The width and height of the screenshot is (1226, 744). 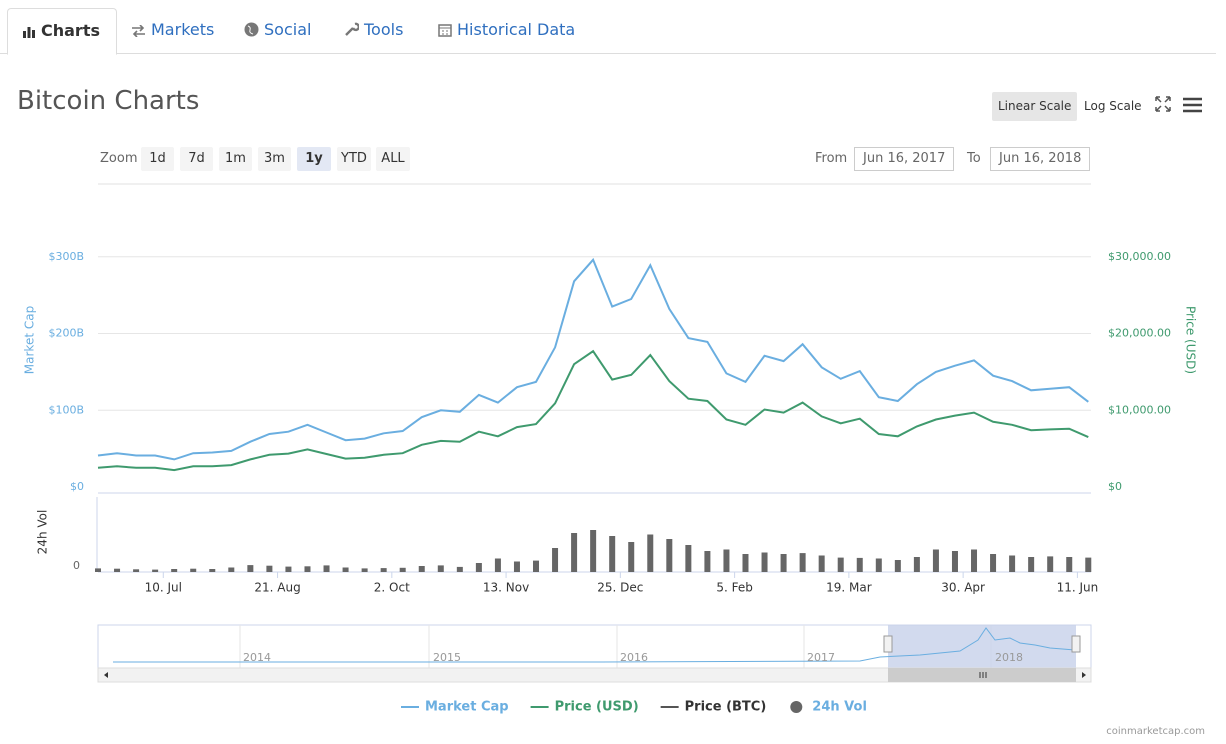 What do you see at coordinates (796, 707) in the screenshot?
I see `legend-marker` at bounding box center [796, 707].